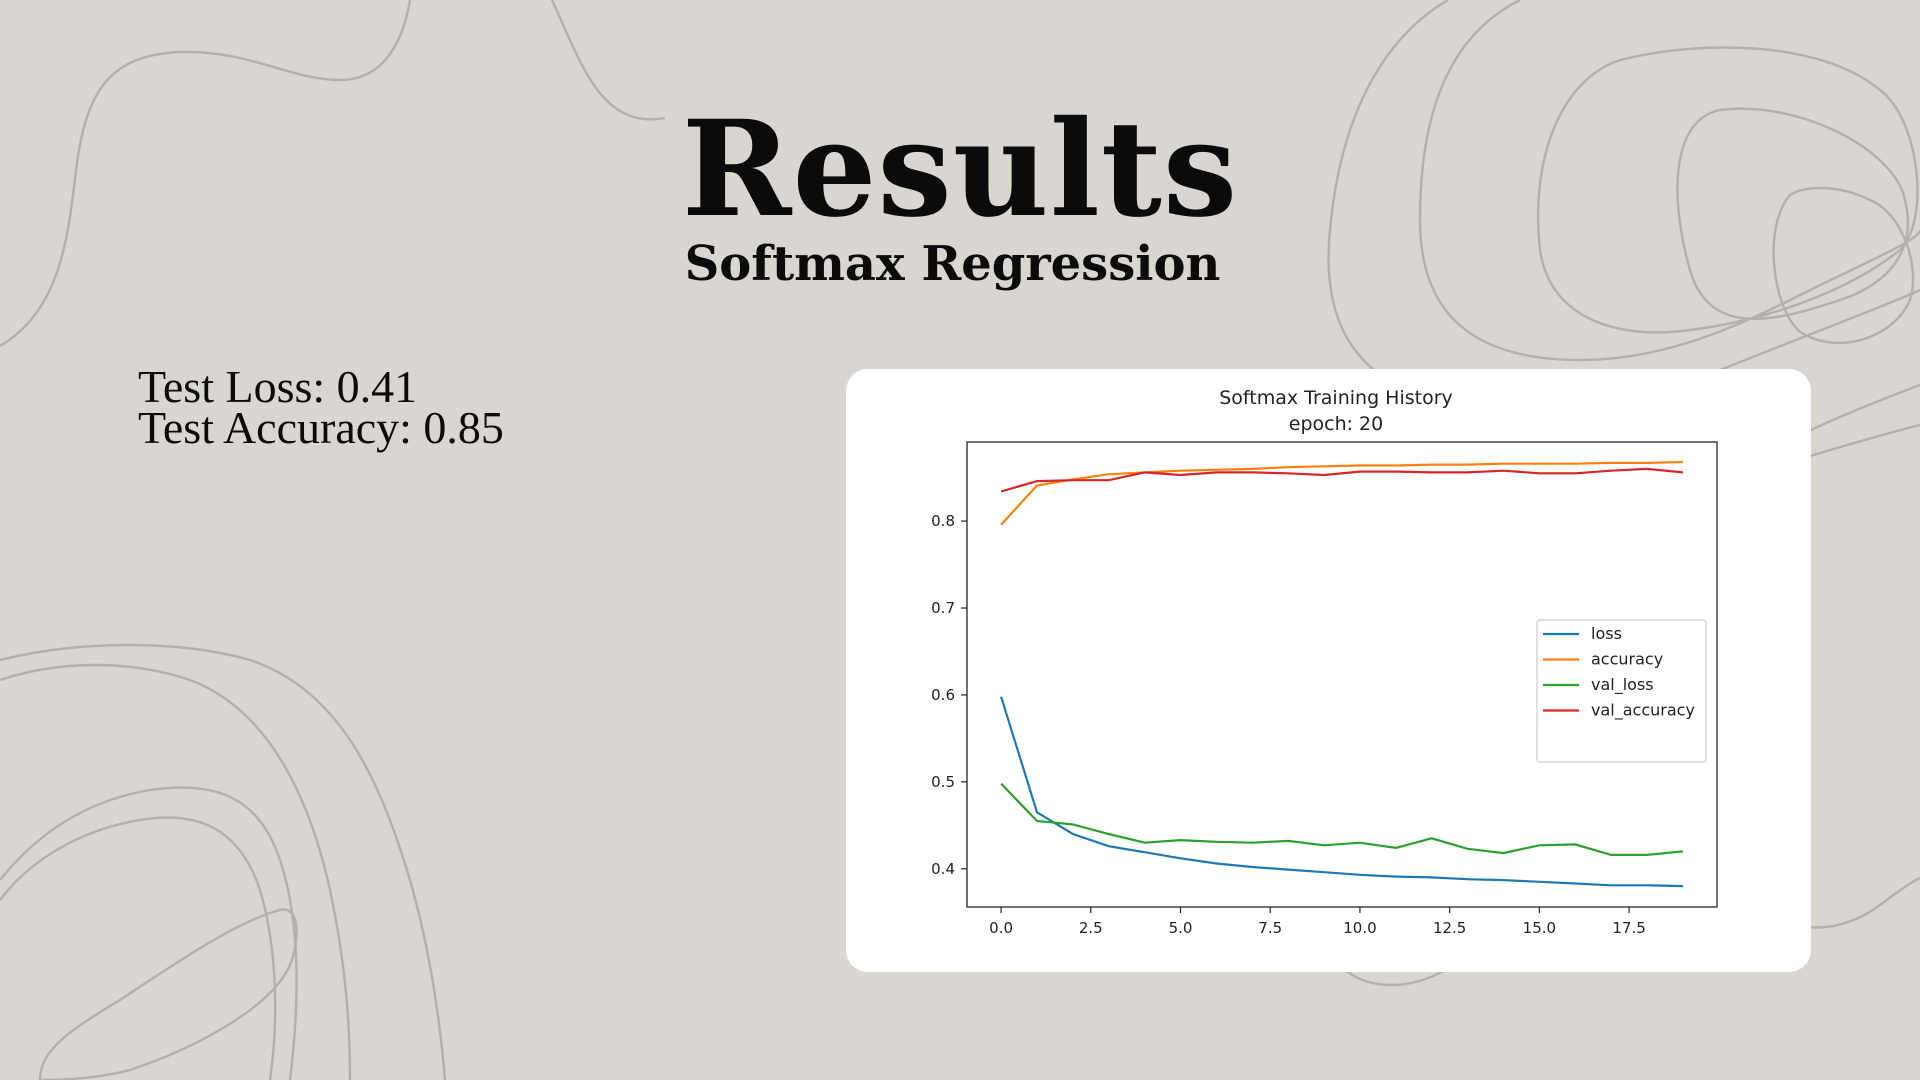 The image size is (1920, 1080). Describe the element at coordinates (943, 521) in the screenshot. I see `y-tick-label: 0.8` at that location.